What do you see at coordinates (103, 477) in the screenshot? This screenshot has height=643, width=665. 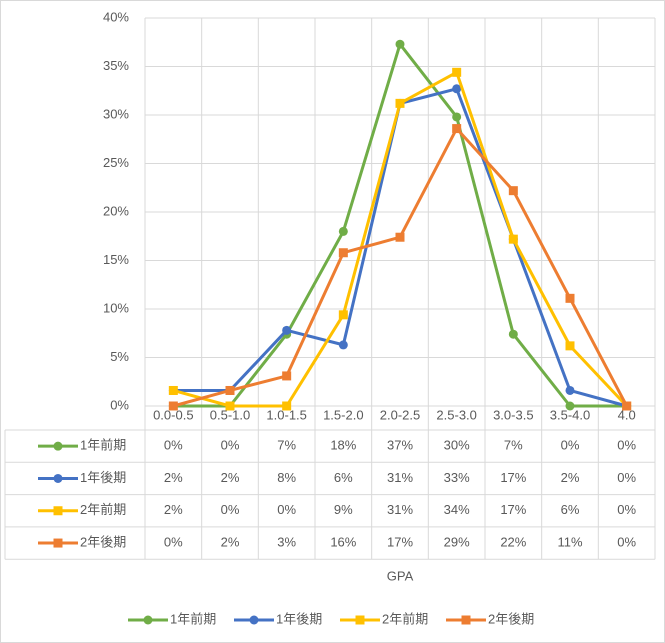 I see `table-series-name: 1年後期` at bounding box center [103, 477].